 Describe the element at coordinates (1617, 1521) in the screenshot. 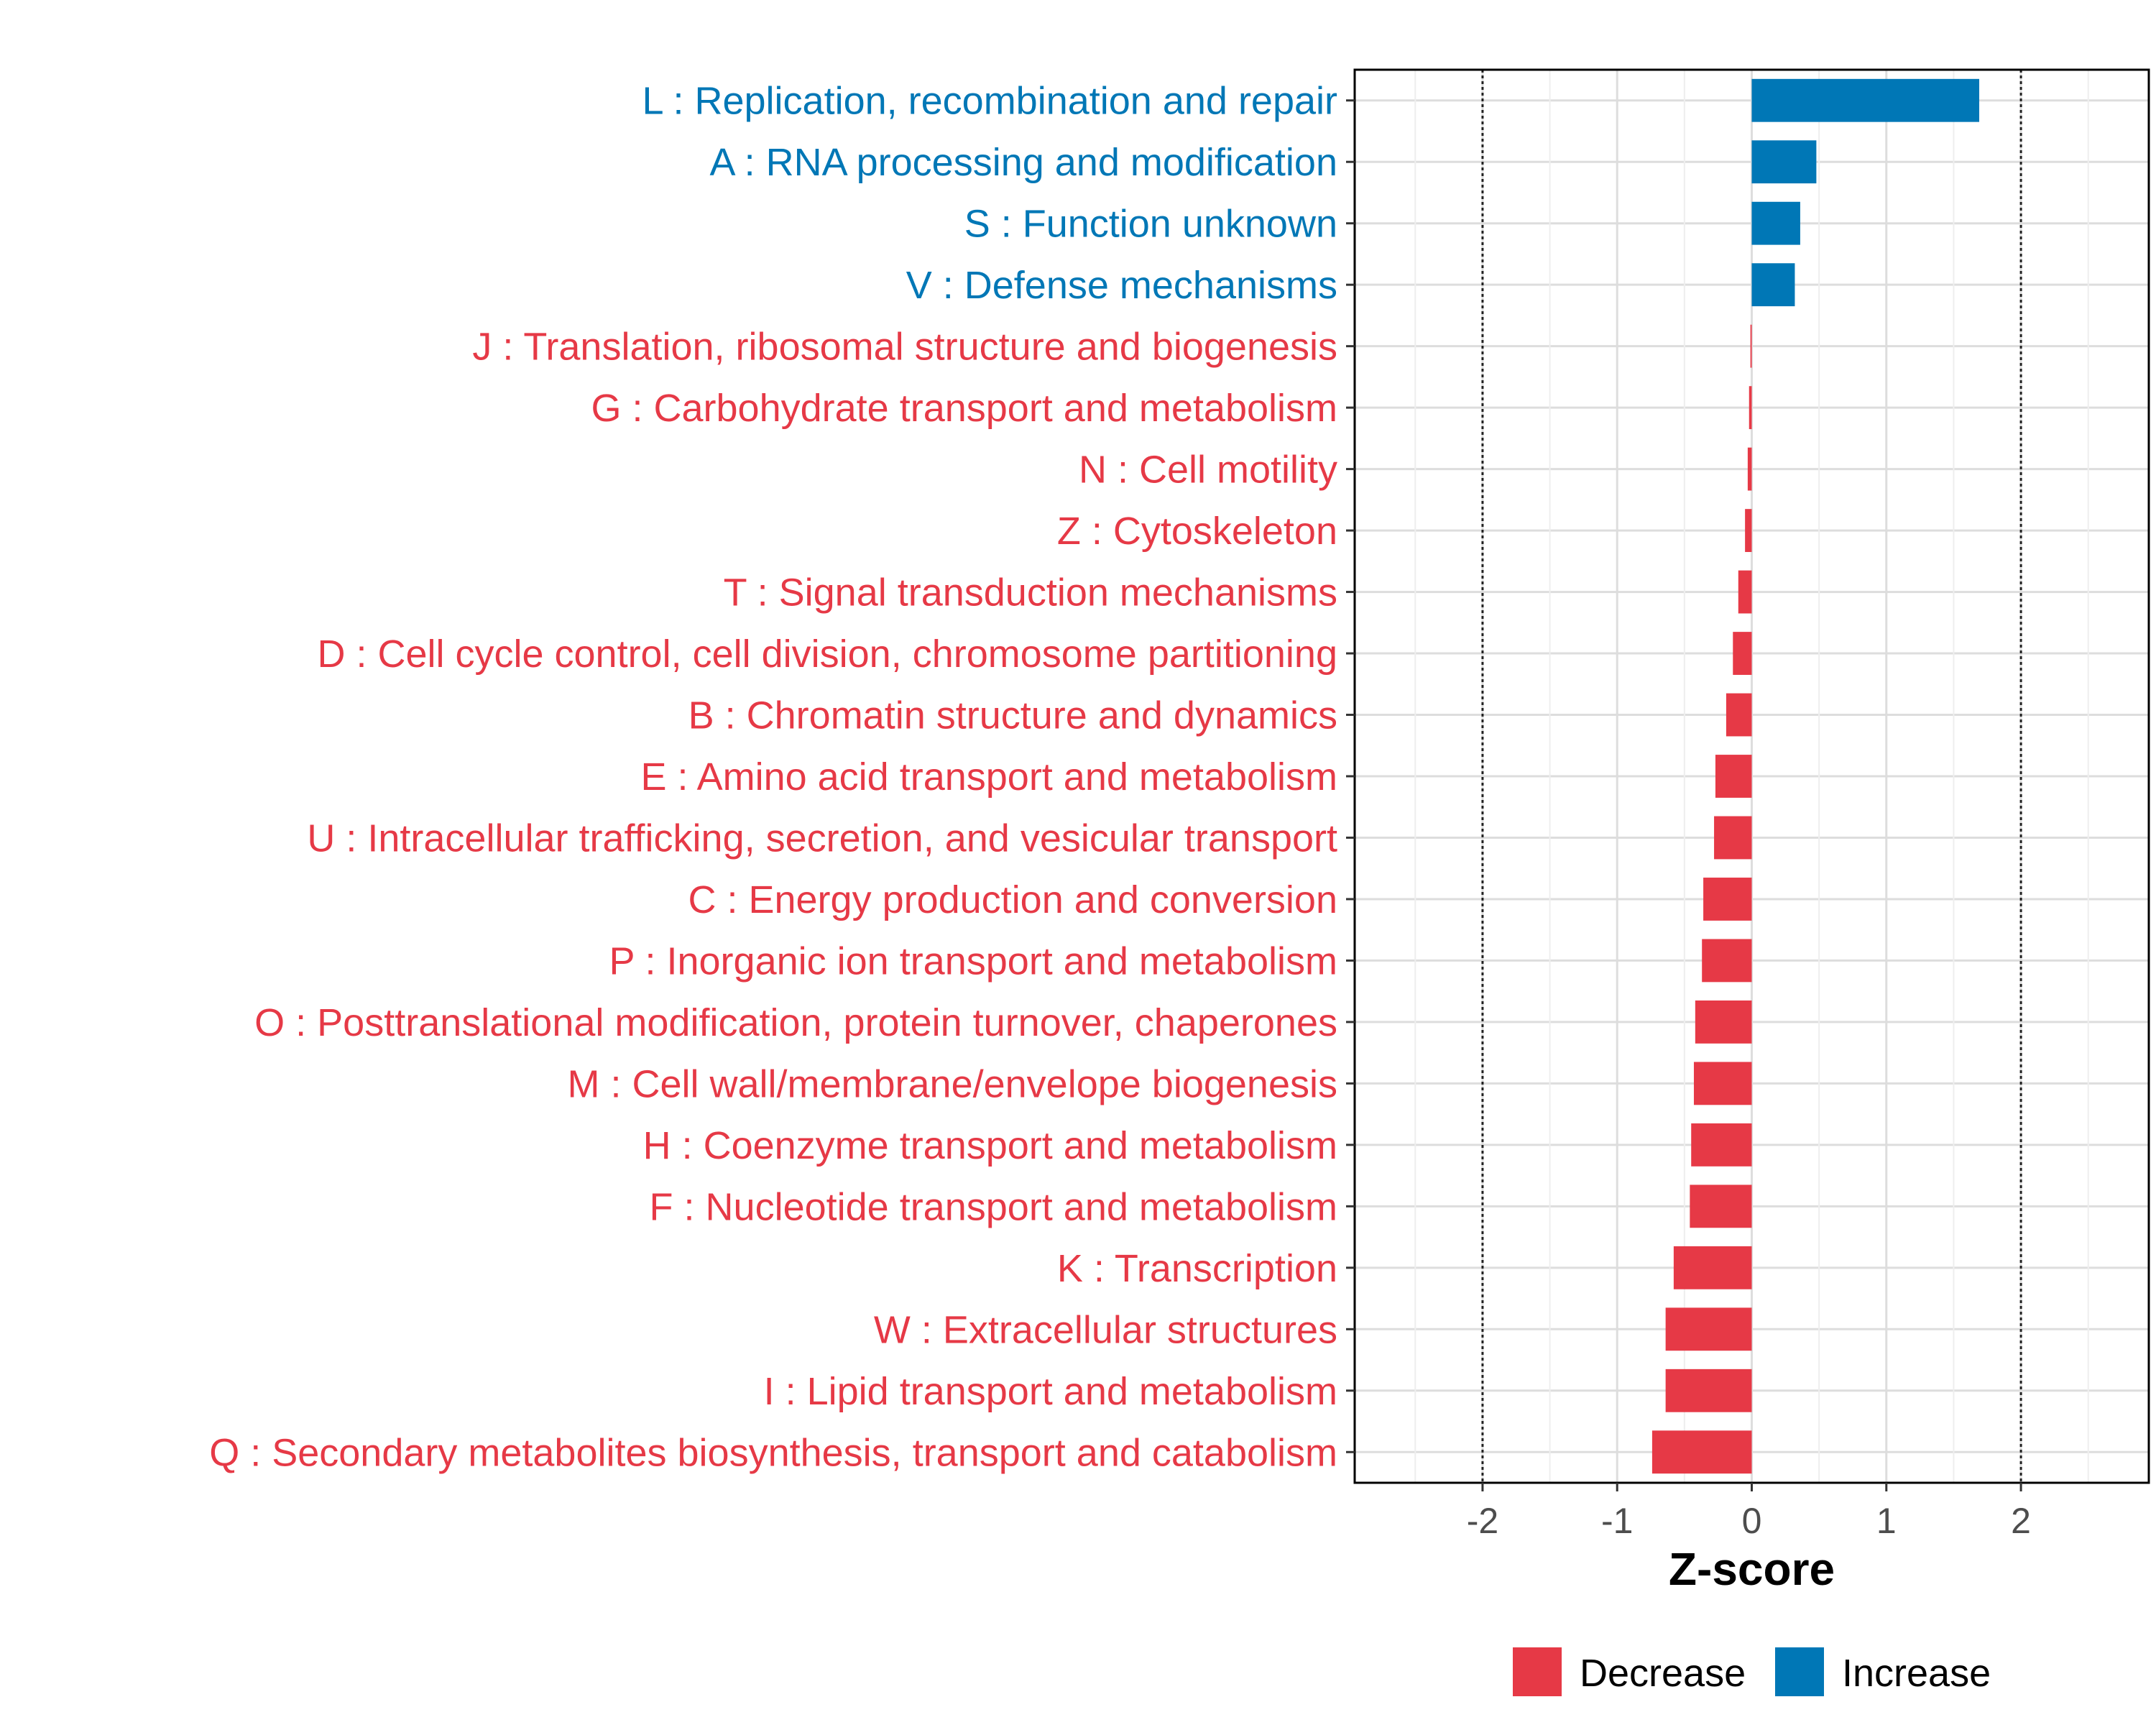

I see `x-tick-label: -1` at that location.